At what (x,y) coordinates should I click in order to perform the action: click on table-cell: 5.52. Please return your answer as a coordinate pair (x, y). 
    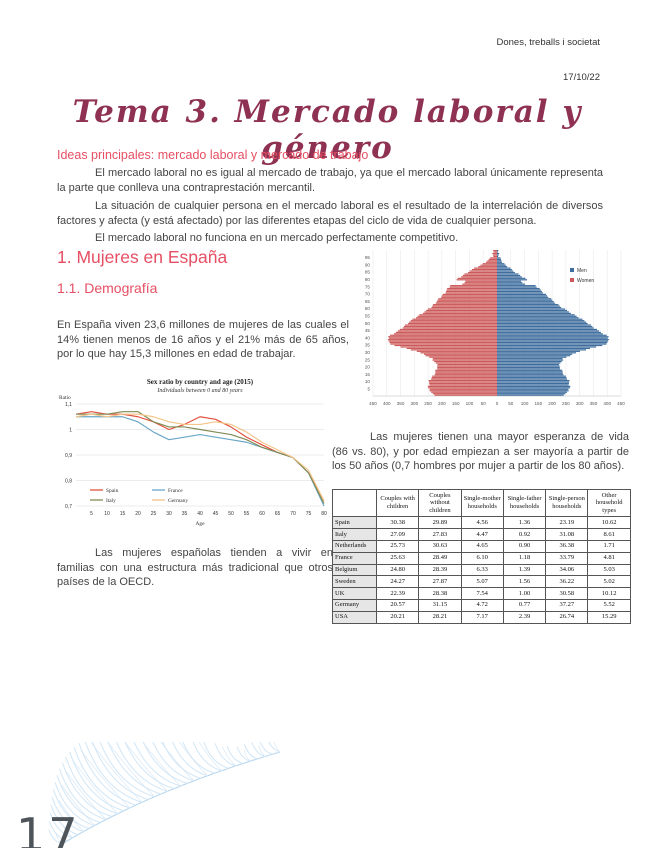
    Looking at the image, I should click on (609, 605).